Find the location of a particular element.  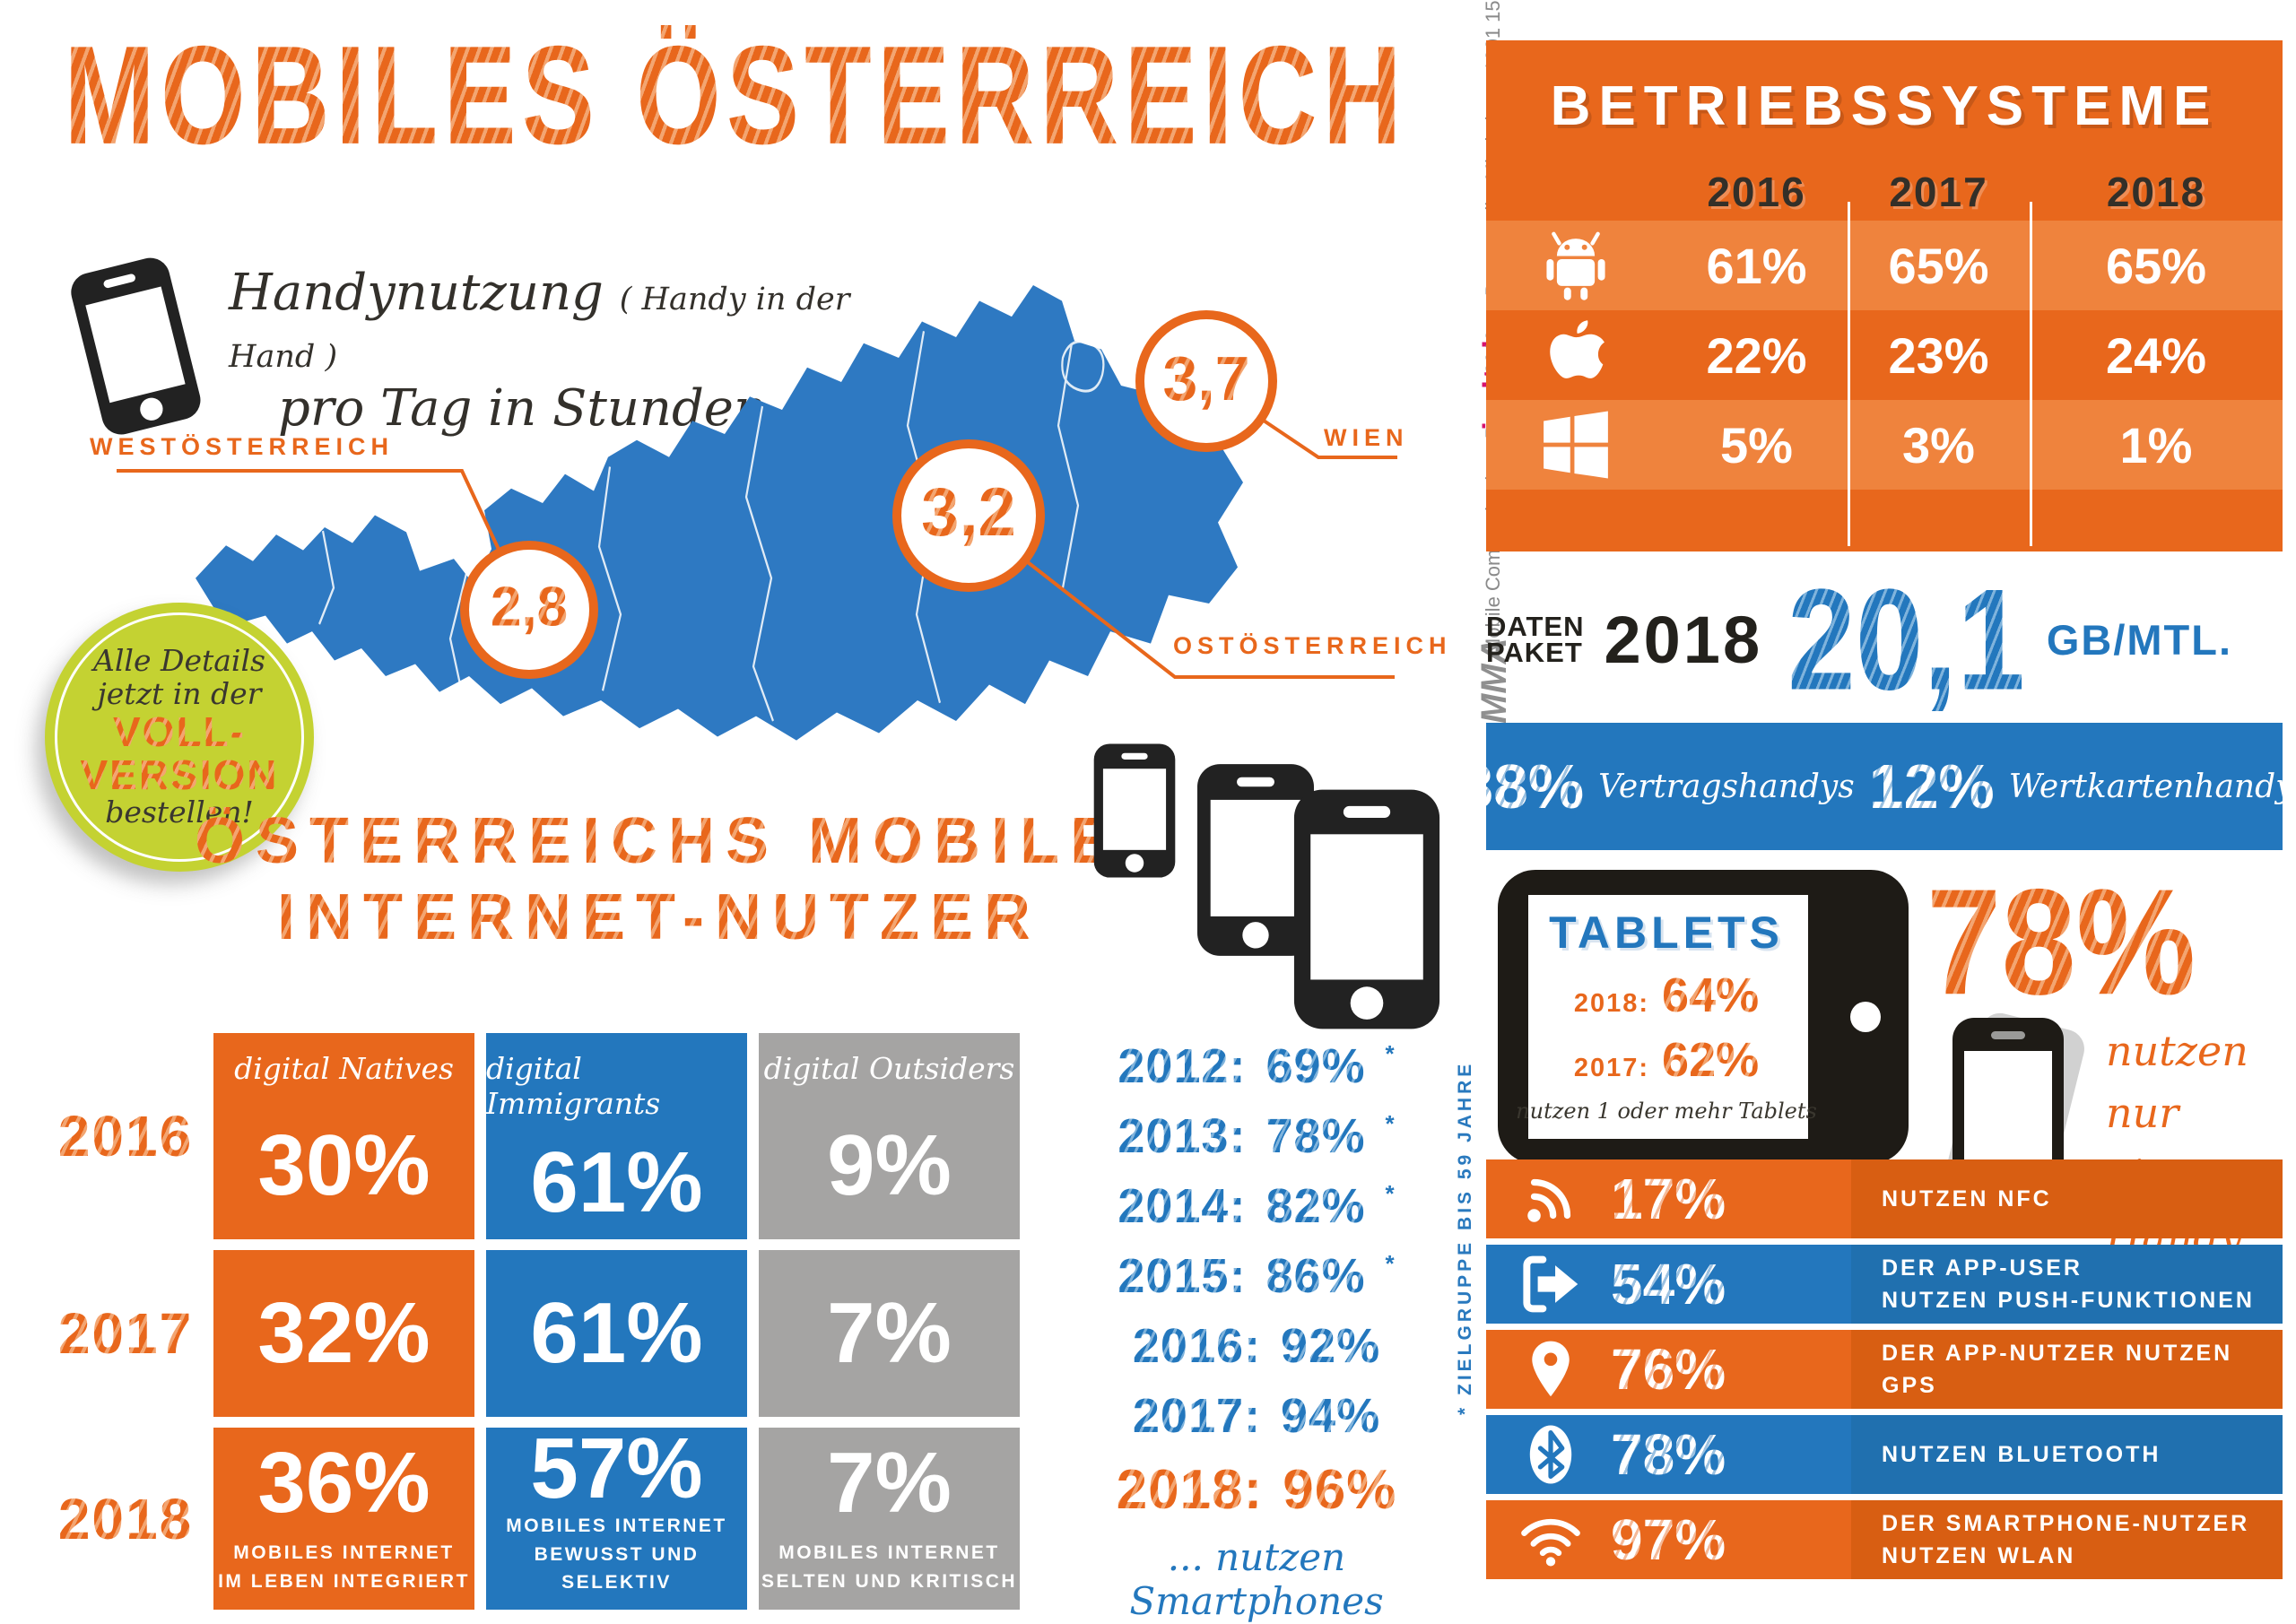

os-row-windows: 5% 3% 1% is located at coordinates (1884, 445).